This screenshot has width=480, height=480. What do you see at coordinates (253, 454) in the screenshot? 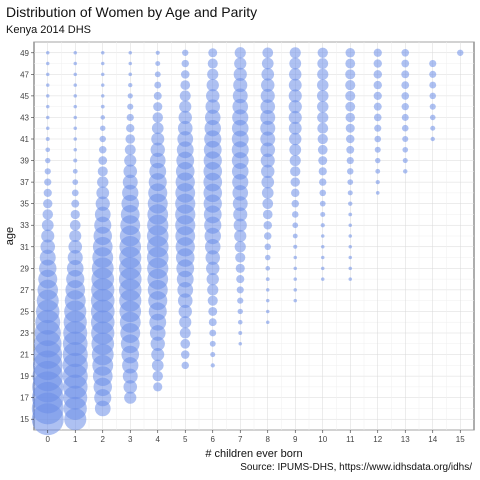
I see `x-axis-label: # children ever born` at bounding box center [253, 454].